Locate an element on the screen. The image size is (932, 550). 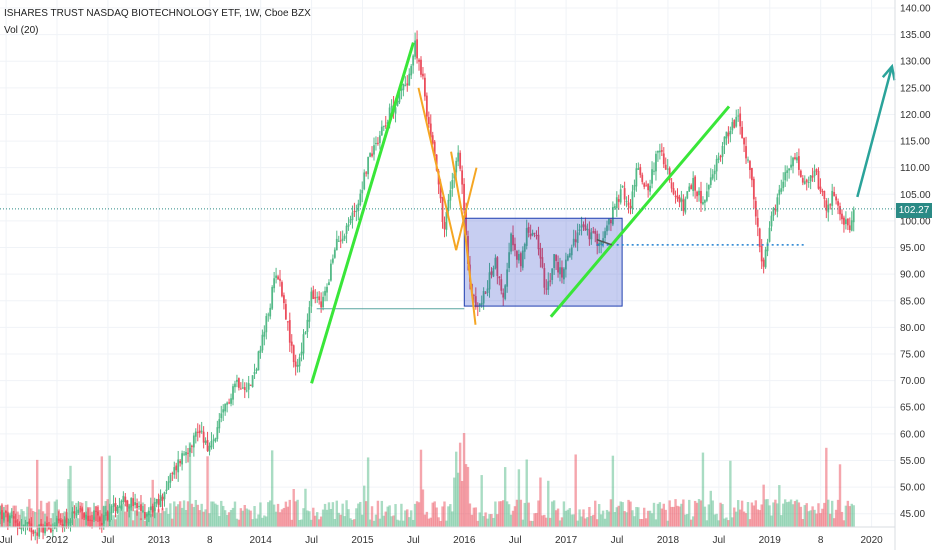
y-tick-label: 125.00 is located at coordinates (915, 88).